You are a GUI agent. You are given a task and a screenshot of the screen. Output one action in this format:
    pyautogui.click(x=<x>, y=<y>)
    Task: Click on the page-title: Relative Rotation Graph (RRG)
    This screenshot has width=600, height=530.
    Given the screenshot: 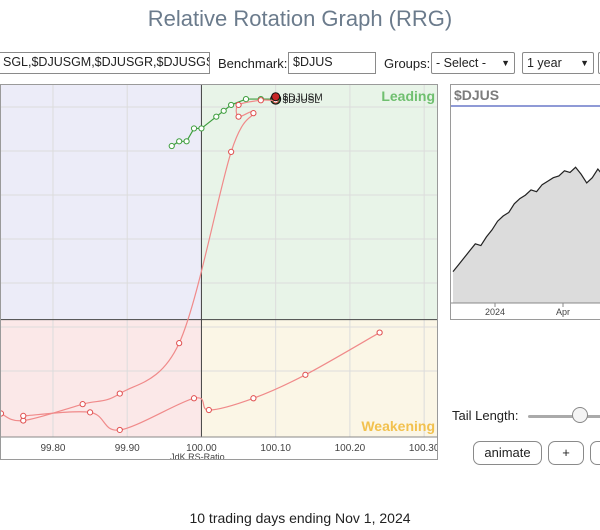 What is the action you would take?
    pyautogui.click(x=300, y=18)
    